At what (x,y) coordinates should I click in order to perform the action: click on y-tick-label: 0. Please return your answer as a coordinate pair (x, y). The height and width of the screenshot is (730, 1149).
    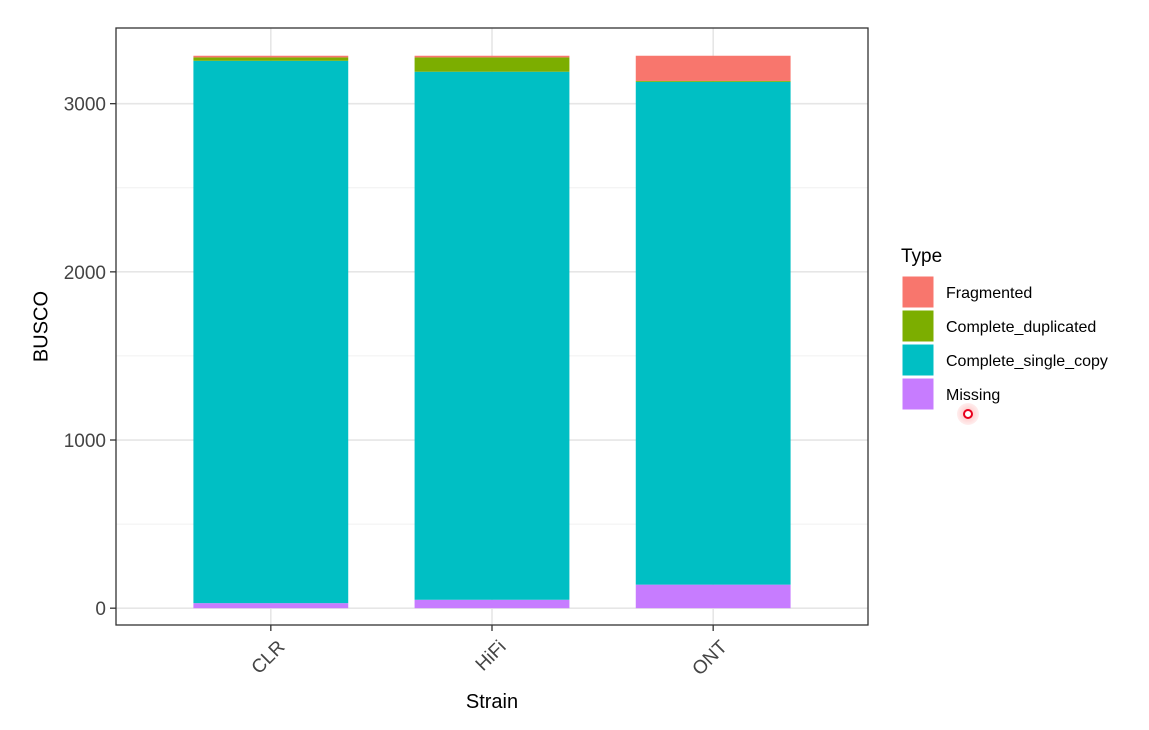
    Looking at the image, I should click on (100, 609).